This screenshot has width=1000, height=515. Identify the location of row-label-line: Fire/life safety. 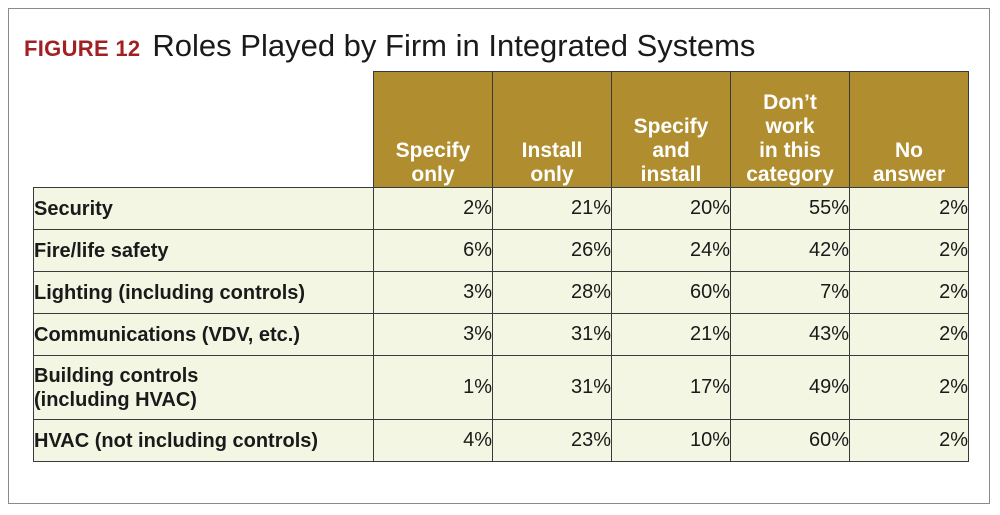
(101, 250).